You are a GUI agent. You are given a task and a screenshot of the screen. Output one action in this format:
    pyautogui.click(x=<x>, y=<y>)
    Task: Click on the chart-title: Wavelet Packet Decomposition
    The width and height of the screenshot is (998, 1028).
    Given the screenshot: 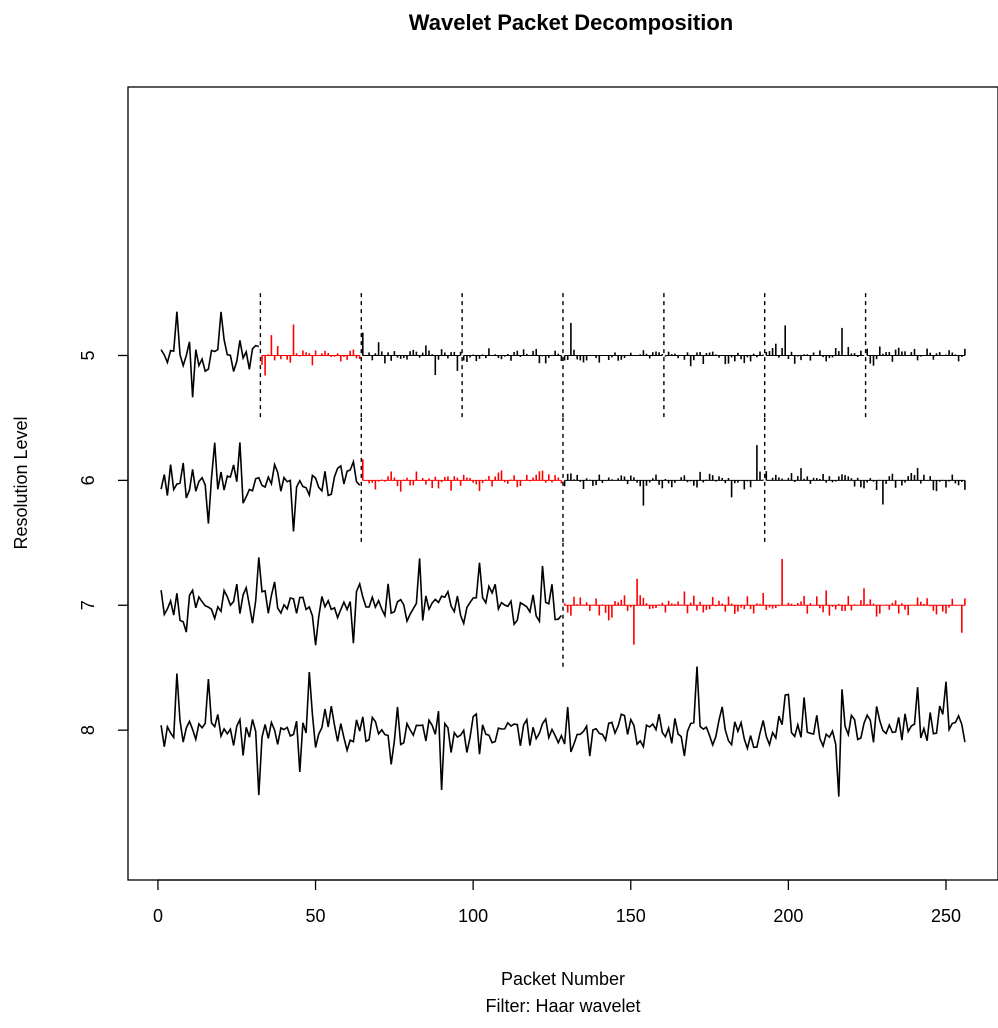 What is the action you would take?
    pyautogui.click(x=571, y=22)
    